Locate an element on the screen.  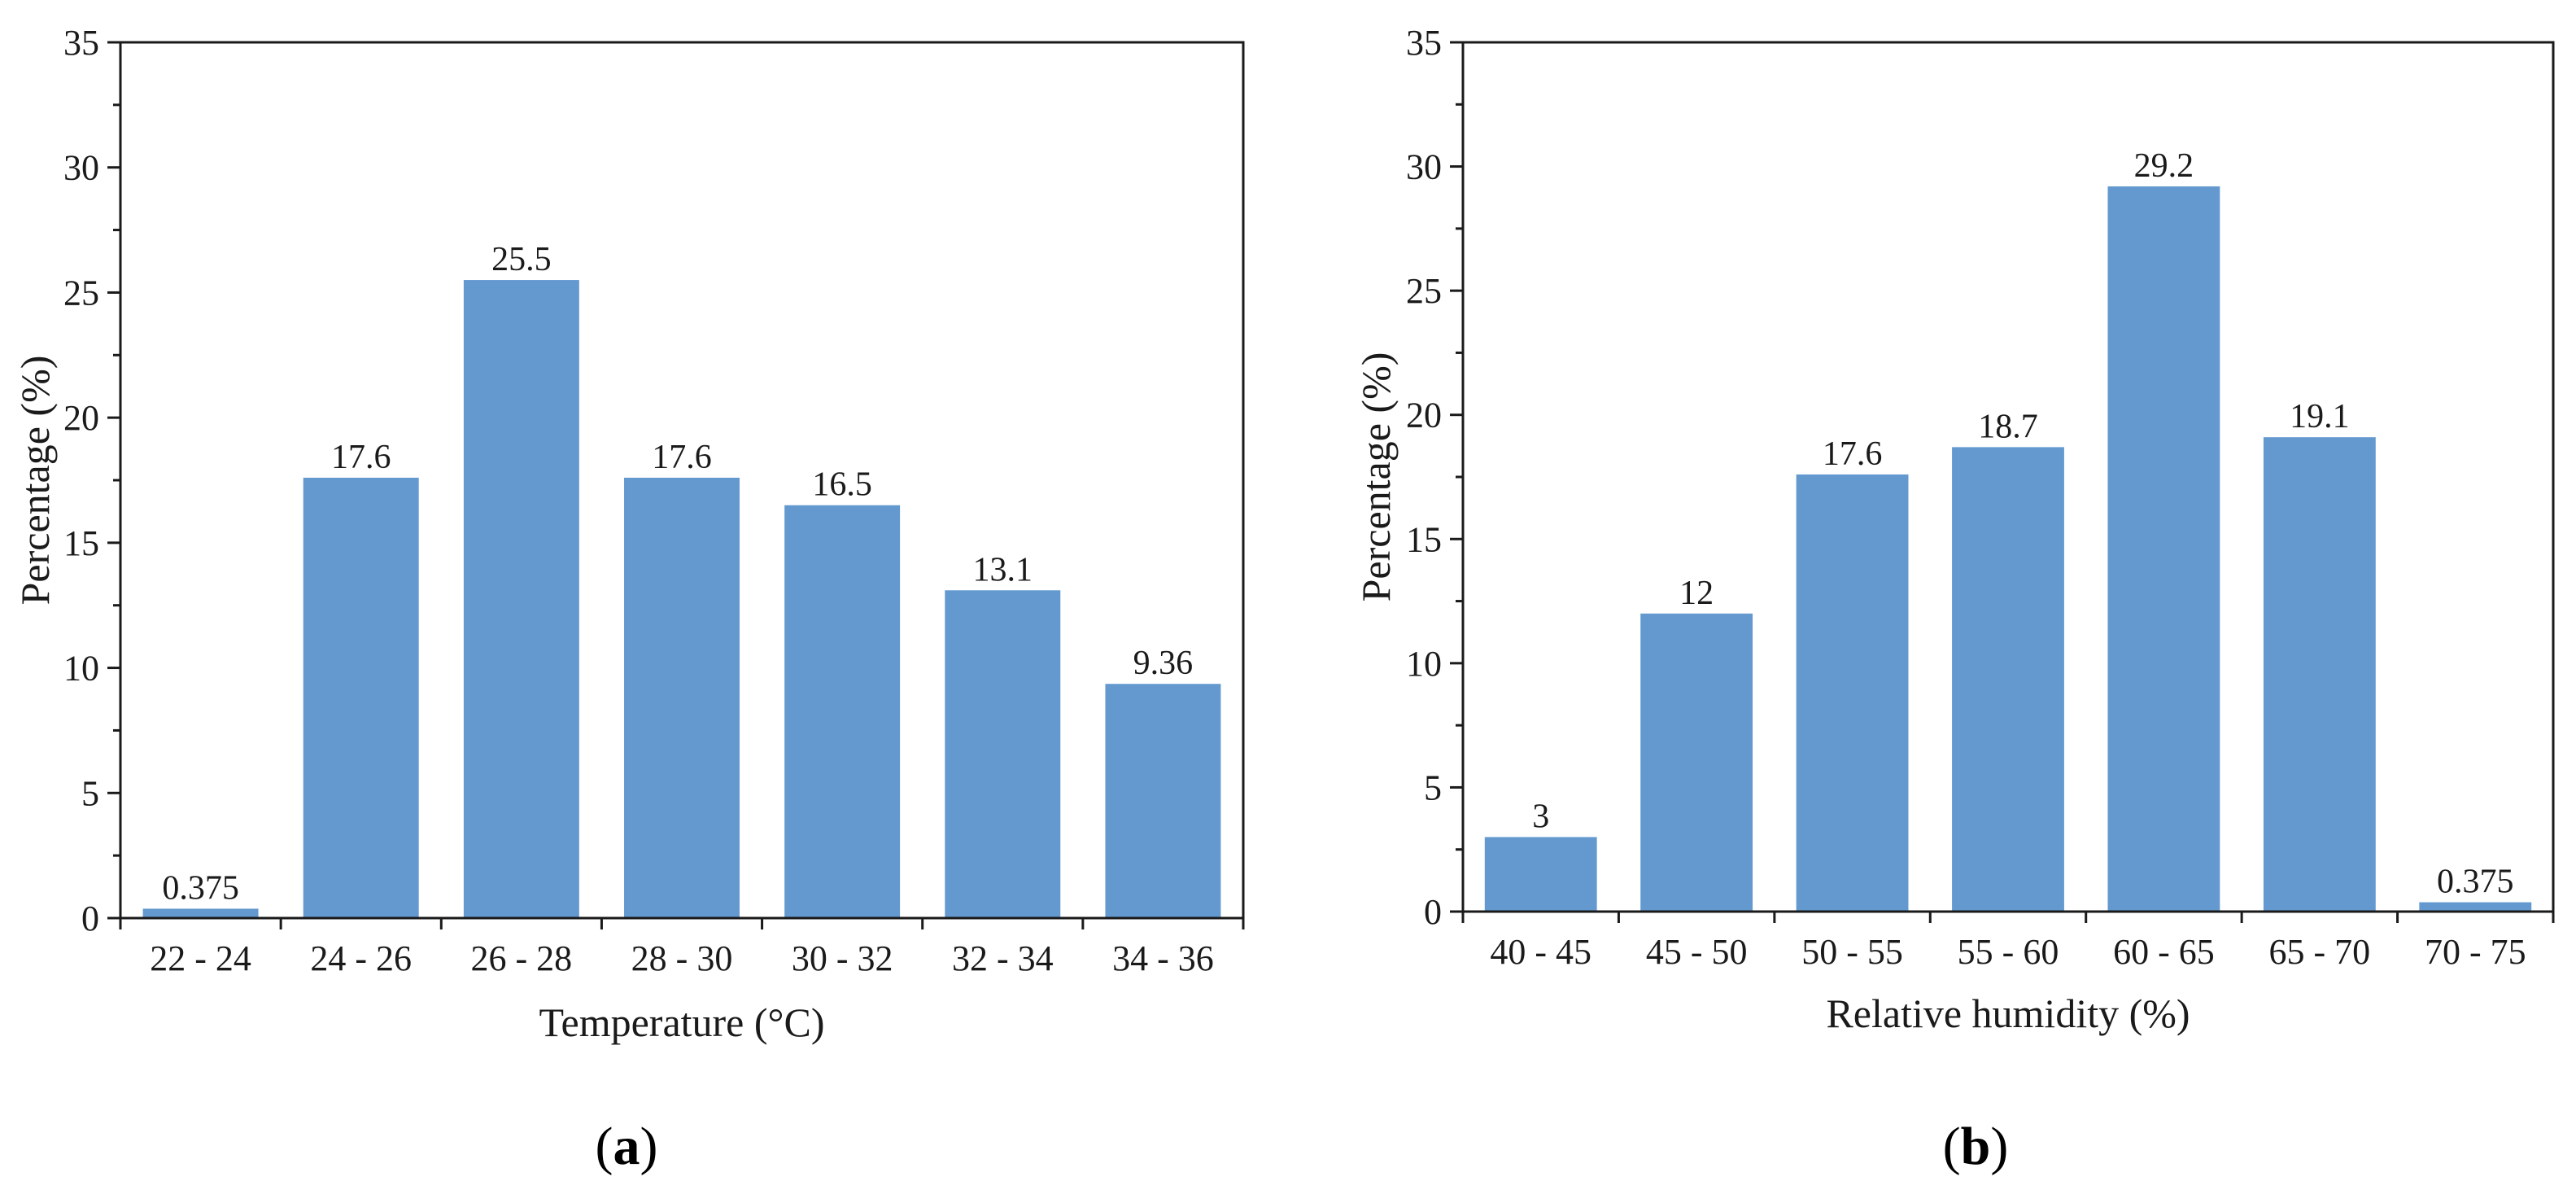
panel-letter: b is located at coordinates (1976, 1146).